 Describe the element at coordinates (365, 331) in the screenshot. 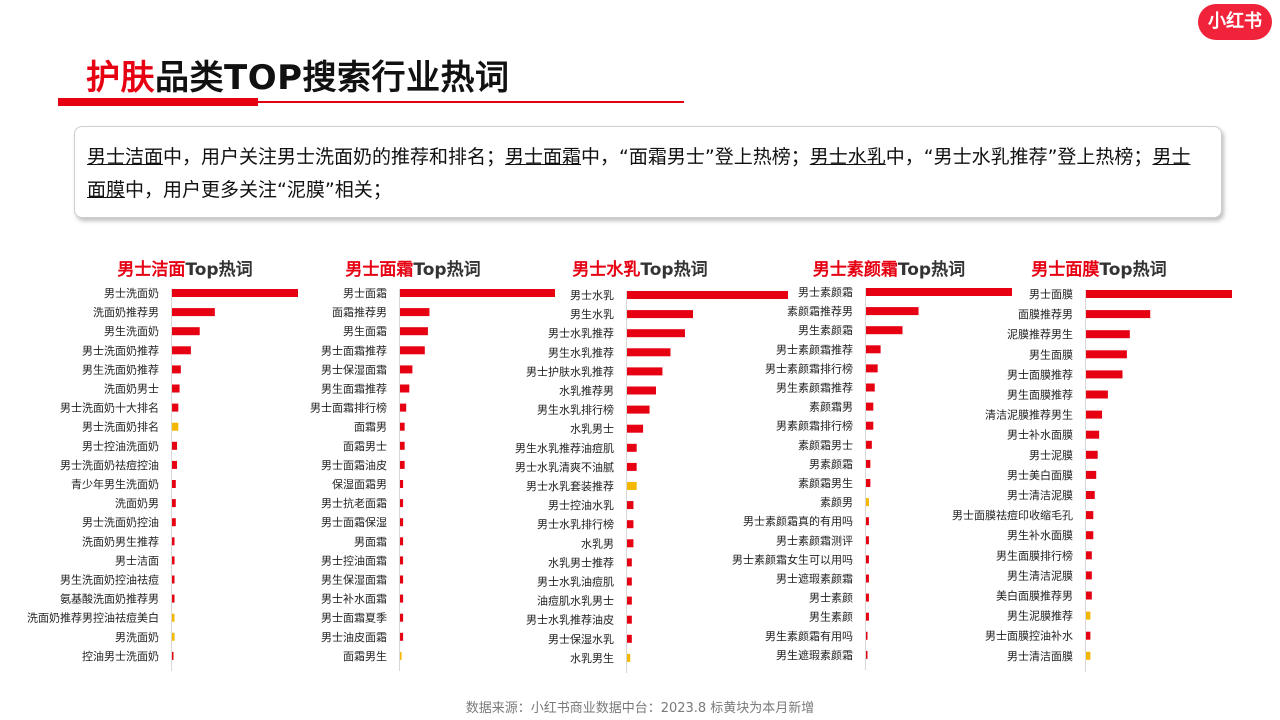

I see `category-label: 男生面霜` at that location.